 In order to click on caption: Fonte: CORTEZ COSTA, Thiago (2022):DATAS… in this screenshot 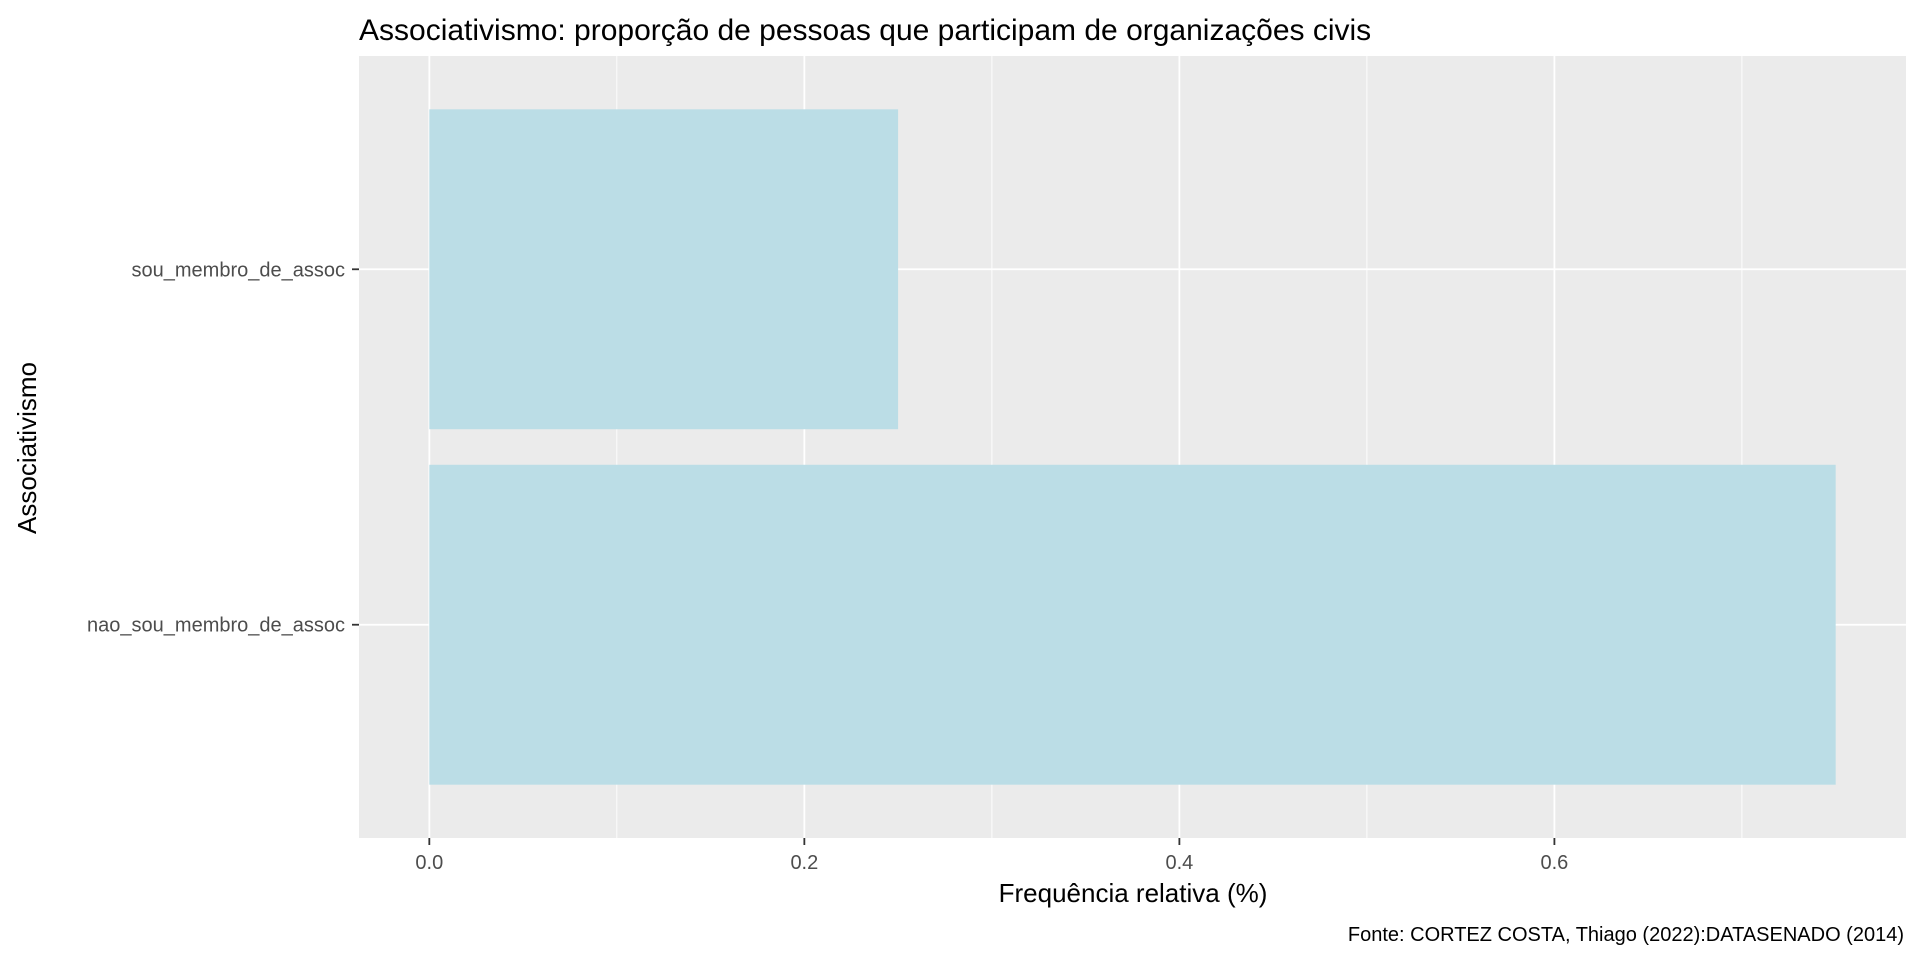, I will do `click(1626, 935)`.